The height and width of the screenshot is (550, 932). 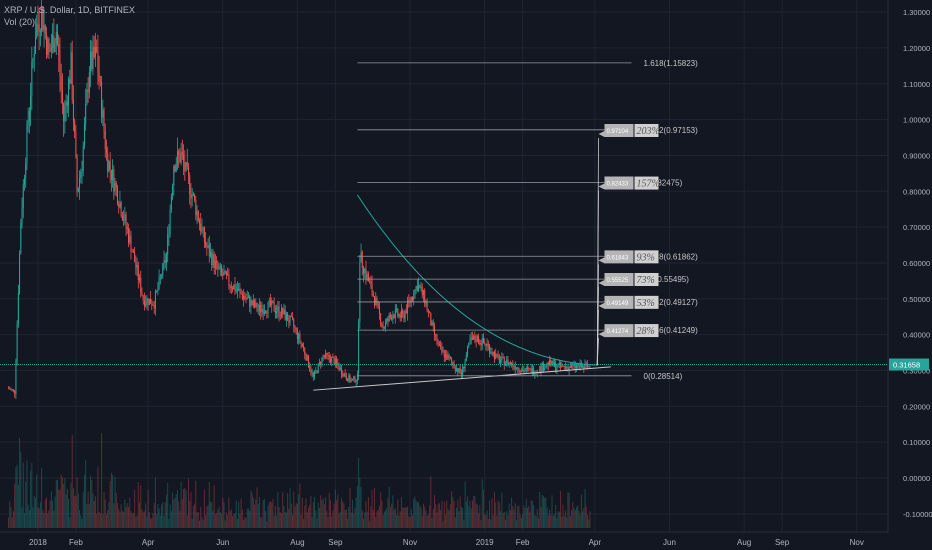 I want to click on target-pct-label: 157%, so click(x=647, y=184).